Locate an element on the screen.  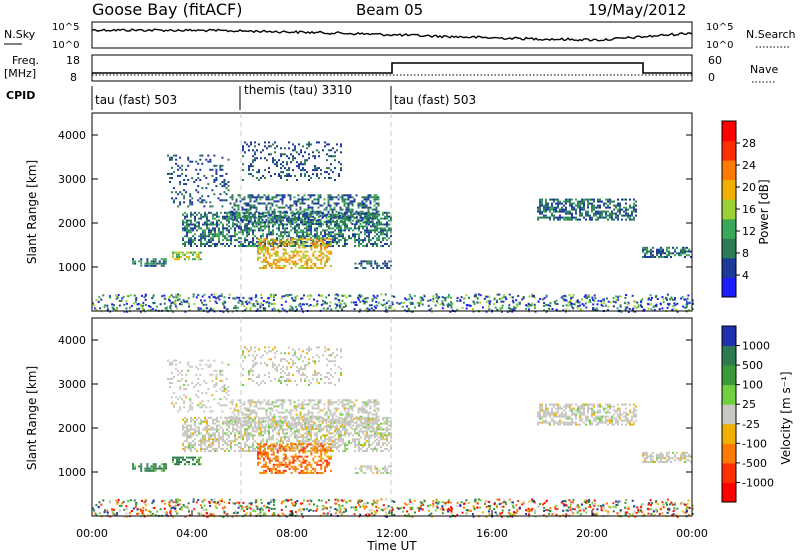
y-tick-label: 3000 is located at coordinates (72, 179).